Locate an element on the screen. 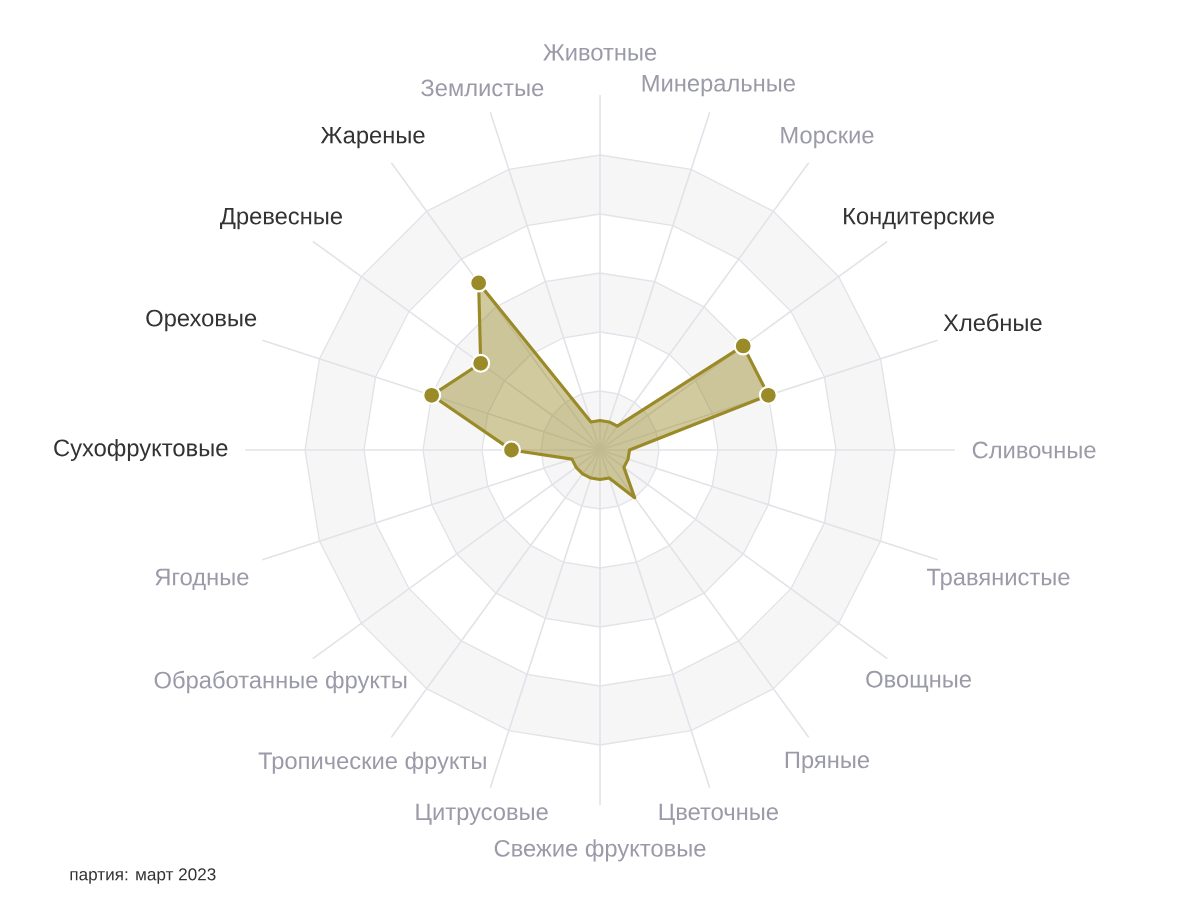 The width and height of the screenshot is (1200, 900). spoke-label: Ореховые is located at coordinates (201, 320).